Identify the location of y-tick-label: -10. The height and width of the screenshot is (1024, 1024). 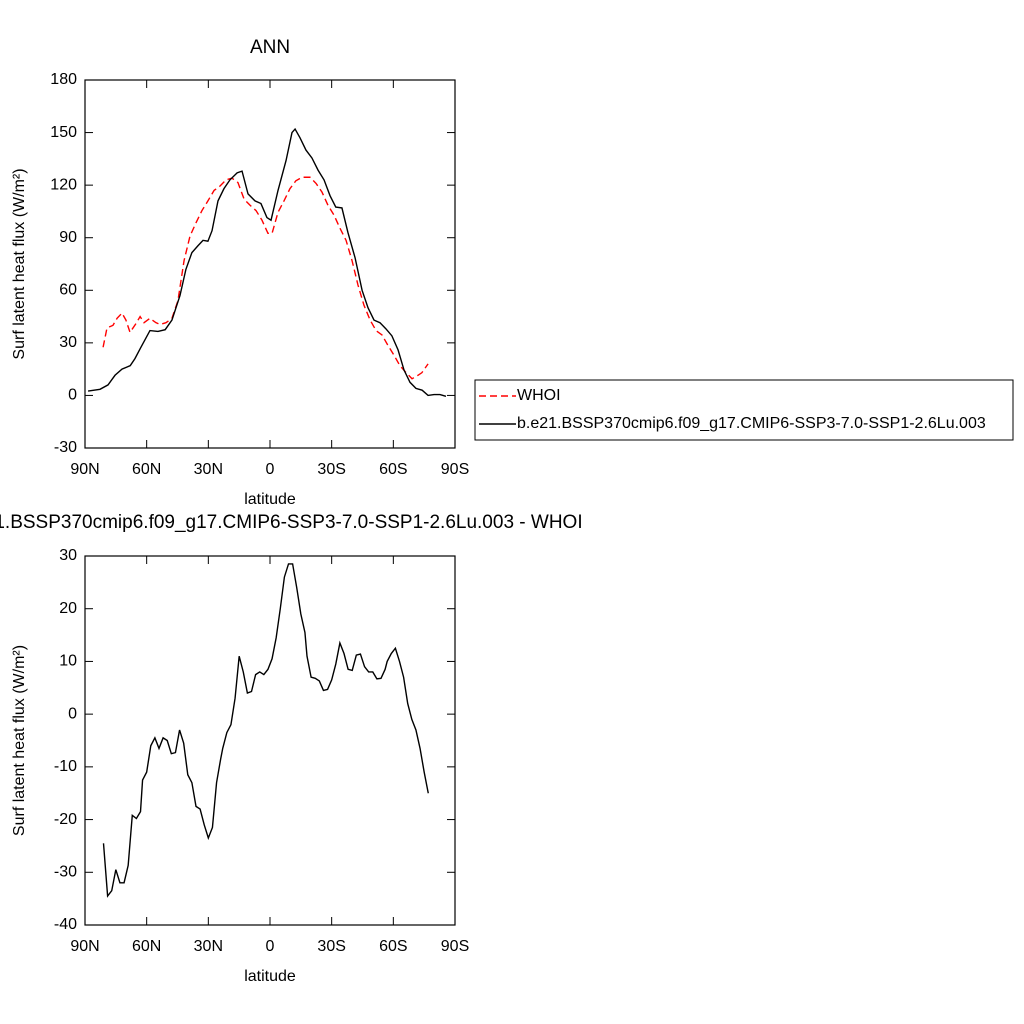
(65, 766).